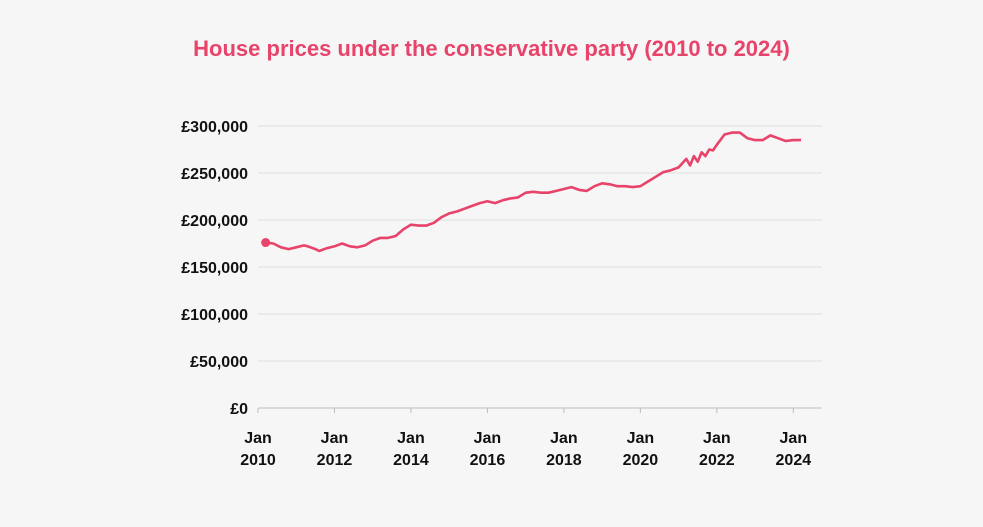 The width and height of the screenshot is (983, 527). I want to click on x-tick-label: Jan 2016, so click(488, 449).